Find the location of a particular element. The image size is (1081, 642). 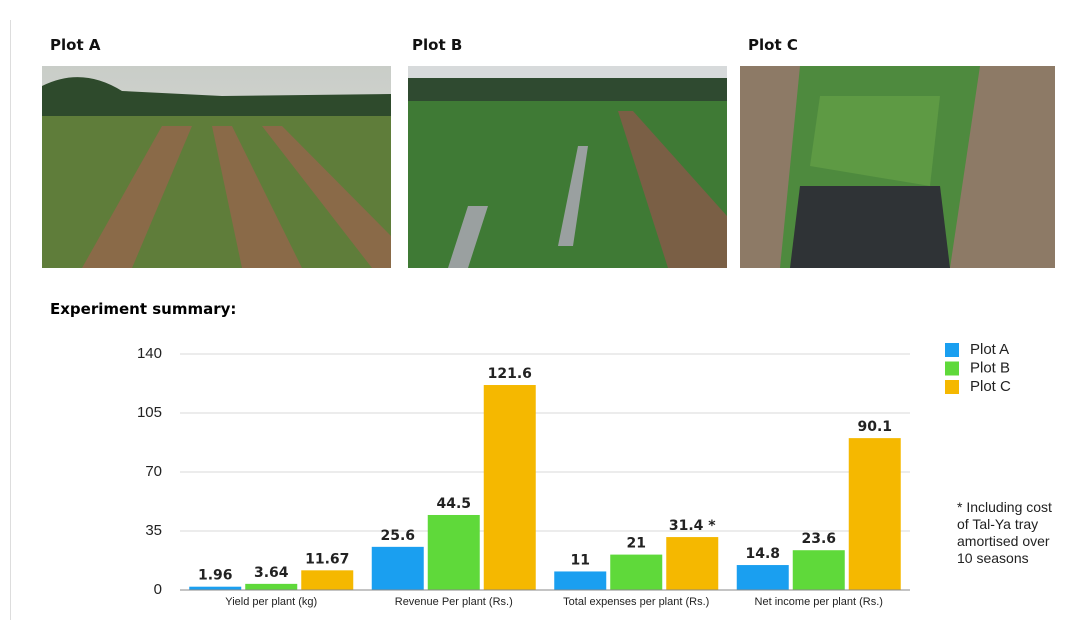

value-label: 21 is located at coordinates (636, 544).